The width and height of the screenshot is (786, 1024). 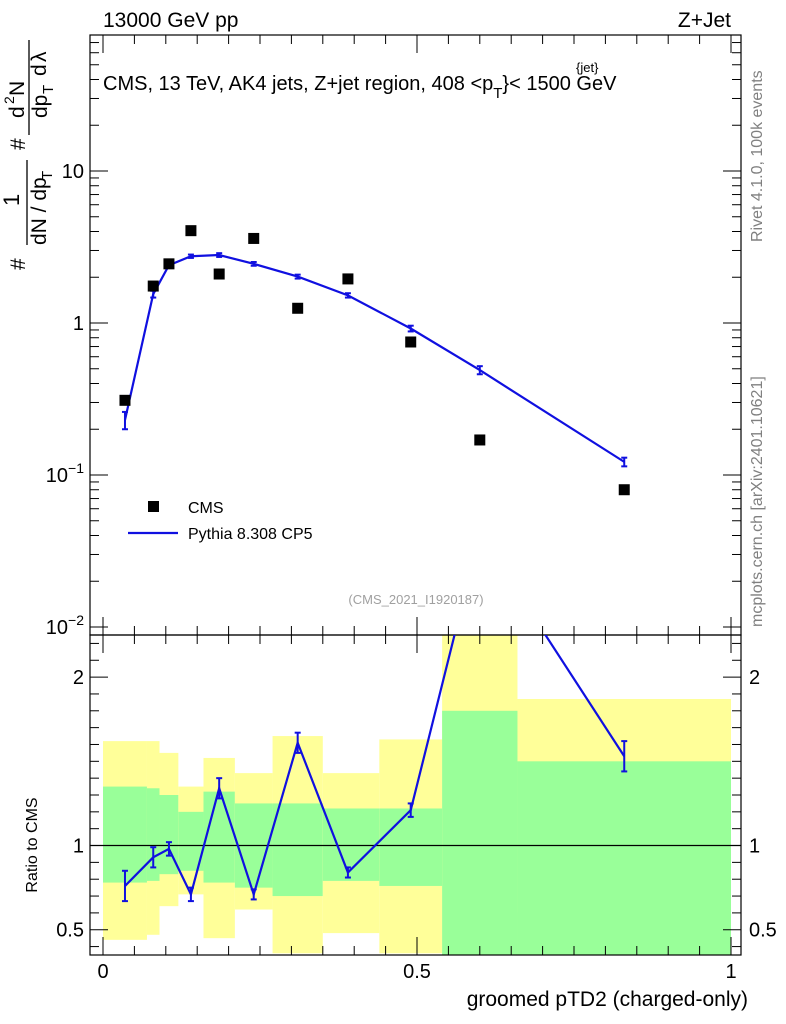 I want to click on ylabel-d2n-n: N, so click(x=17, y=88).